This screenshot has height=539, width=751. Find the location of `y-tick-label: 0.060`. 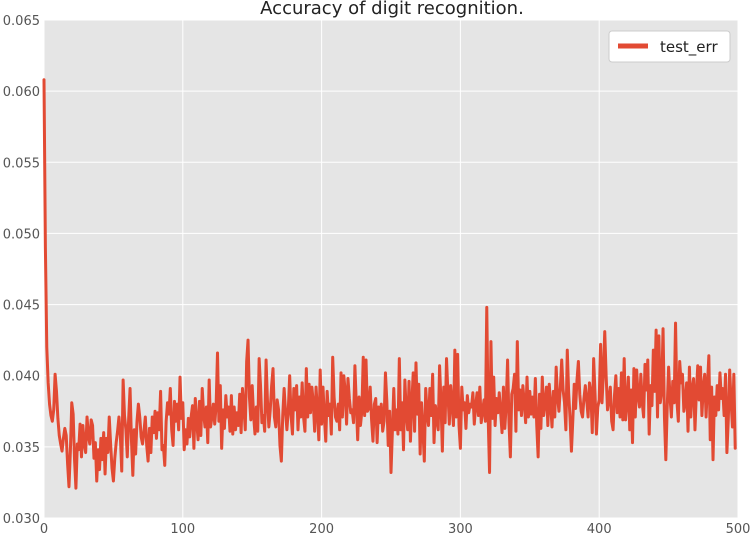

y-tick-label: 0.060 is located at coordinates (21, 92).